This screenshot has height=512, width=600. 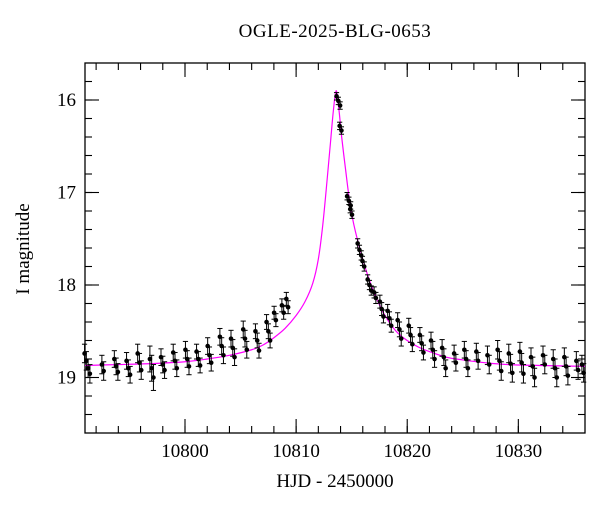 What do you see at coordinates (66, 378) in the screenshot?
I see `y-tick-label: 19` at bounding box center [66, 378].